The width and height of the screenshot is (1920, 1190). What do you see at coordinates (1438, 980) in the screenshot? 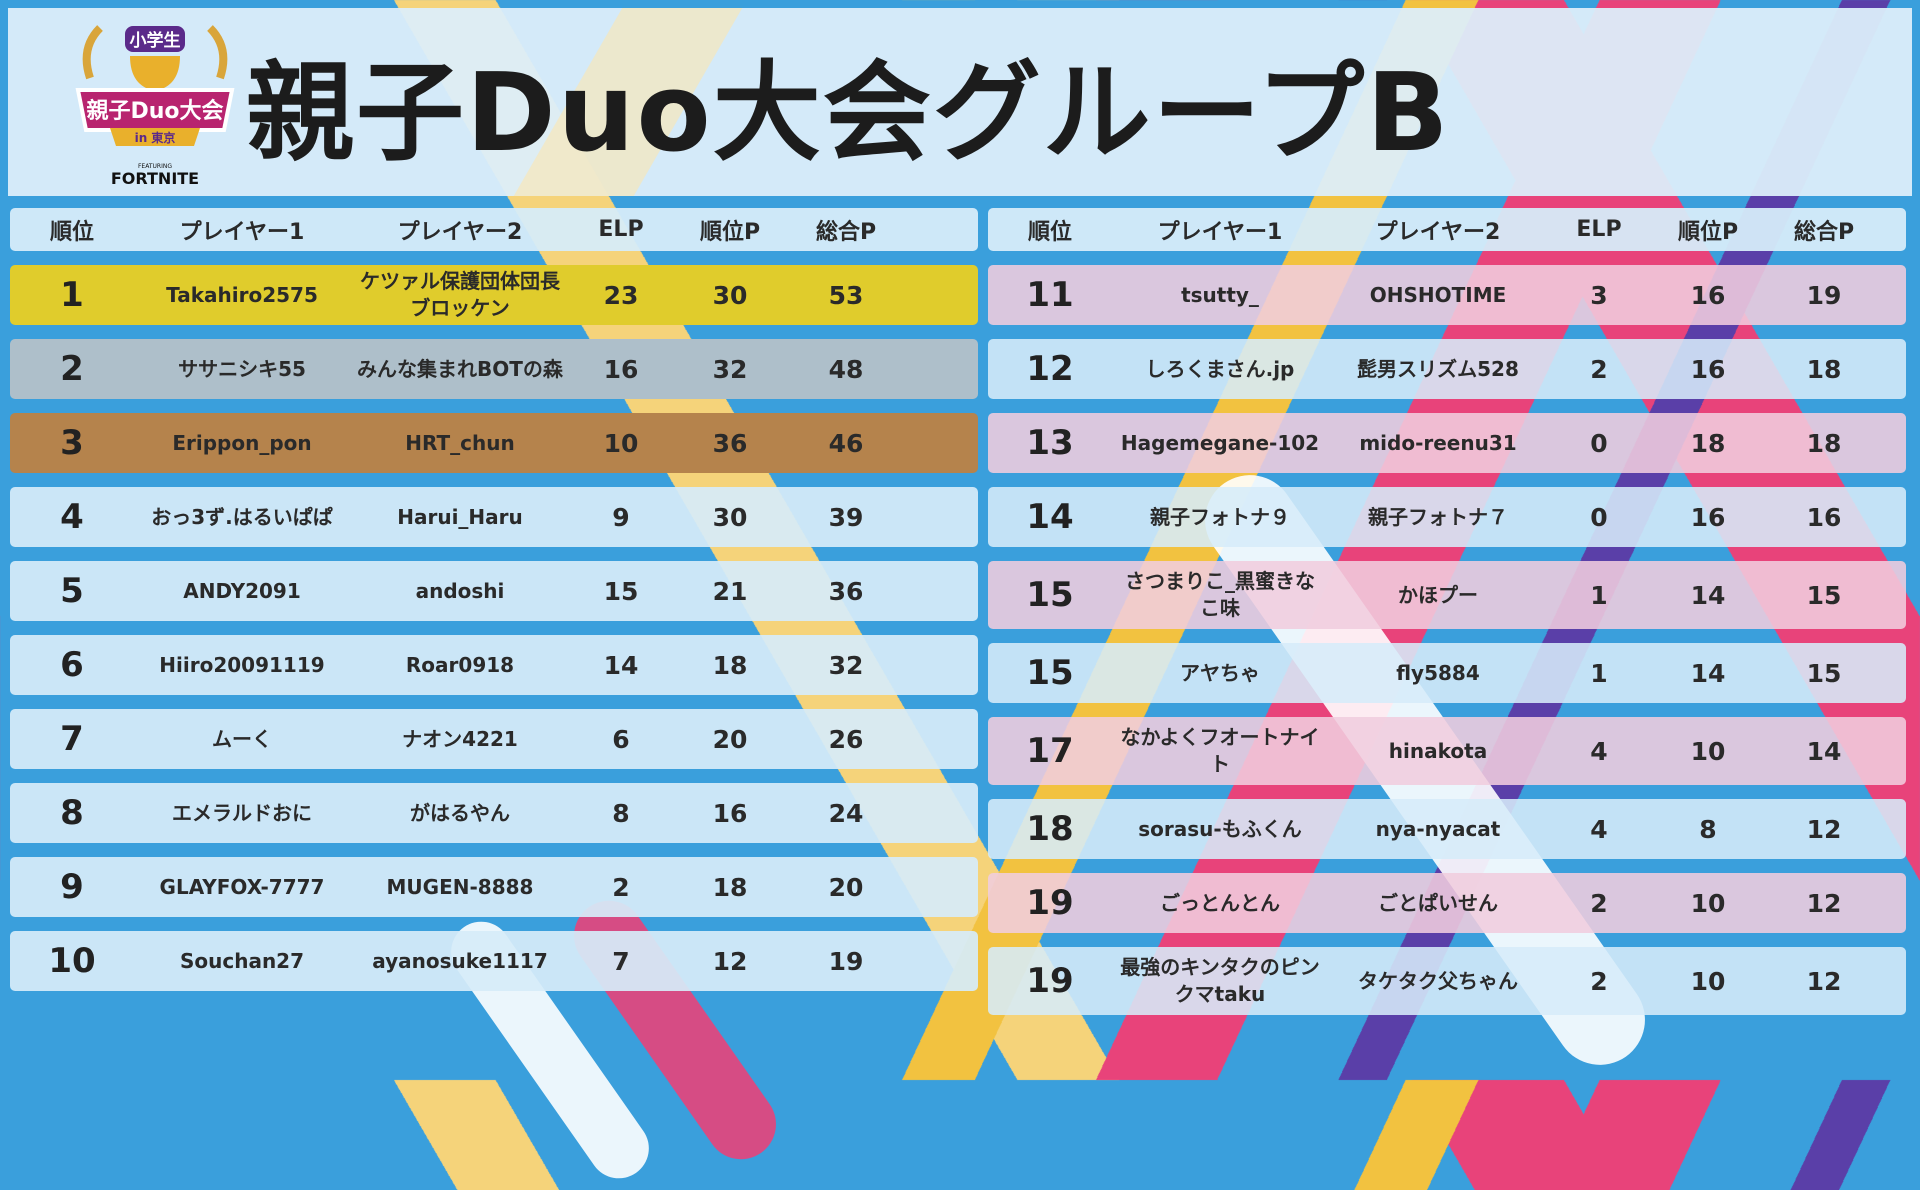
I see `player2-cell: タケタク父ちゃん` at bounding box center [1438, 980].